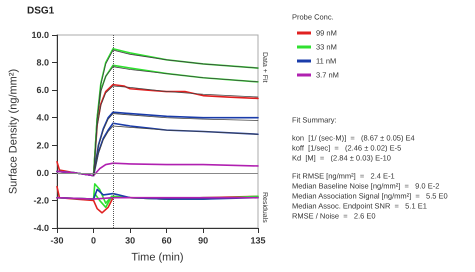 This screenshot has width=475, height=272. I want to click on x-tick-label: -30, so click(57, 241).